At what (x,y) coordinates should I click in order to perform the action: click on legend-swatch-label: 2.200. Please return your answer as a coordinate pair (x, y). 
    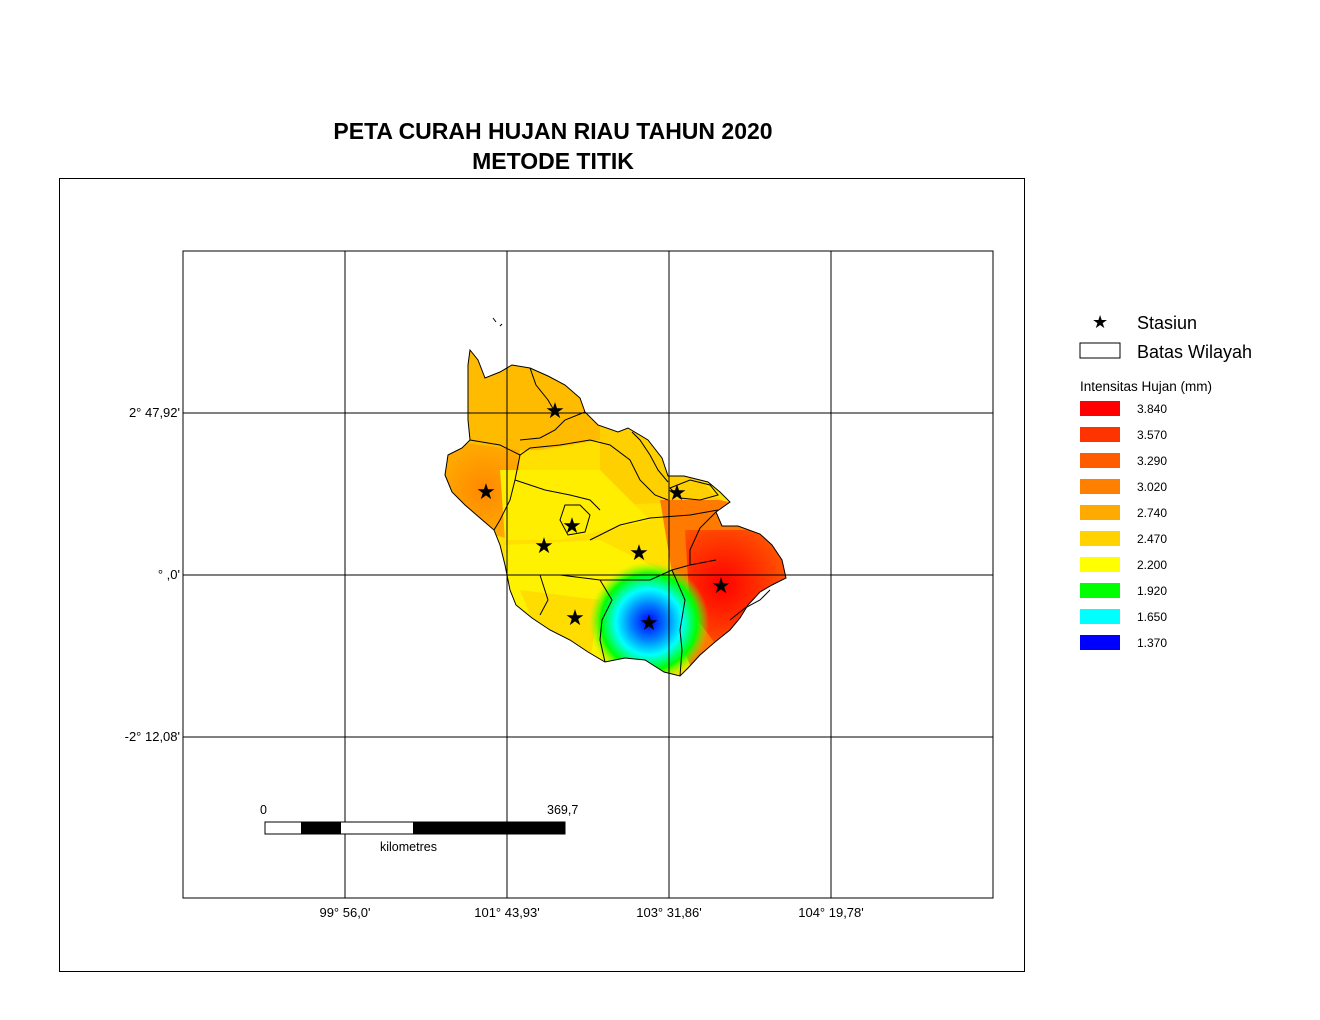
    Looking at the image, I should click on (1152, 565).